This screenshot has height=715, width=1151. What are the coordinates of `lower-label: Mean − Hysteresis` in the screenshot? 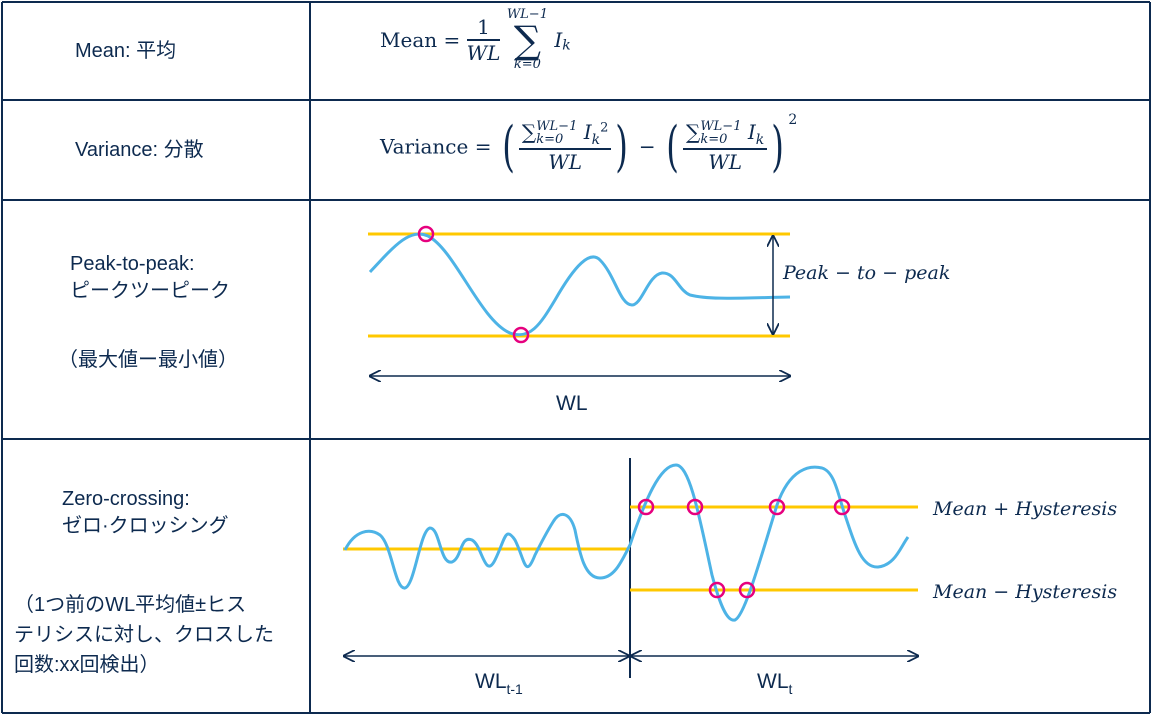 It's located at (1024, 592).